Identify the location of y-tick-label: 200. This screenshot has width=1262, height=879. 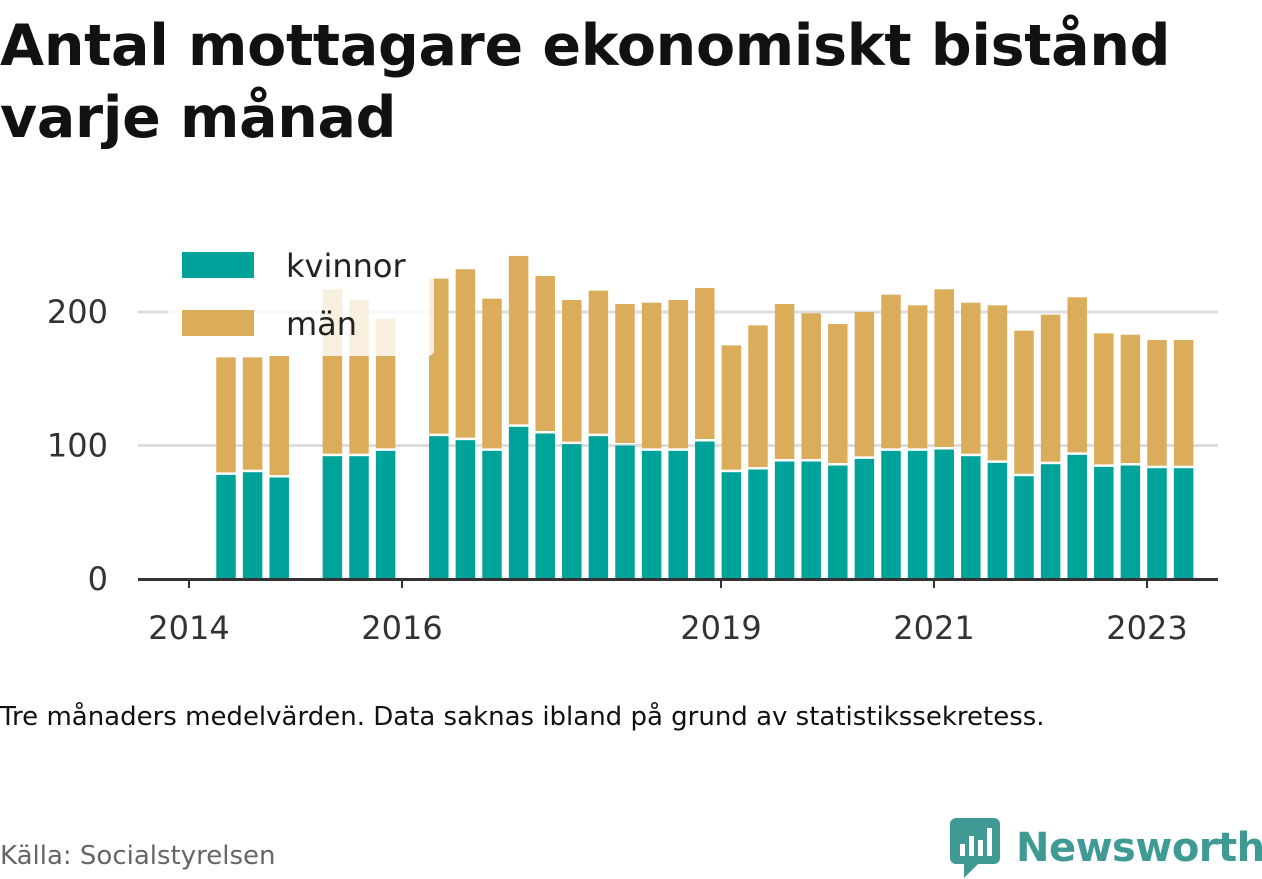
(77, 312).